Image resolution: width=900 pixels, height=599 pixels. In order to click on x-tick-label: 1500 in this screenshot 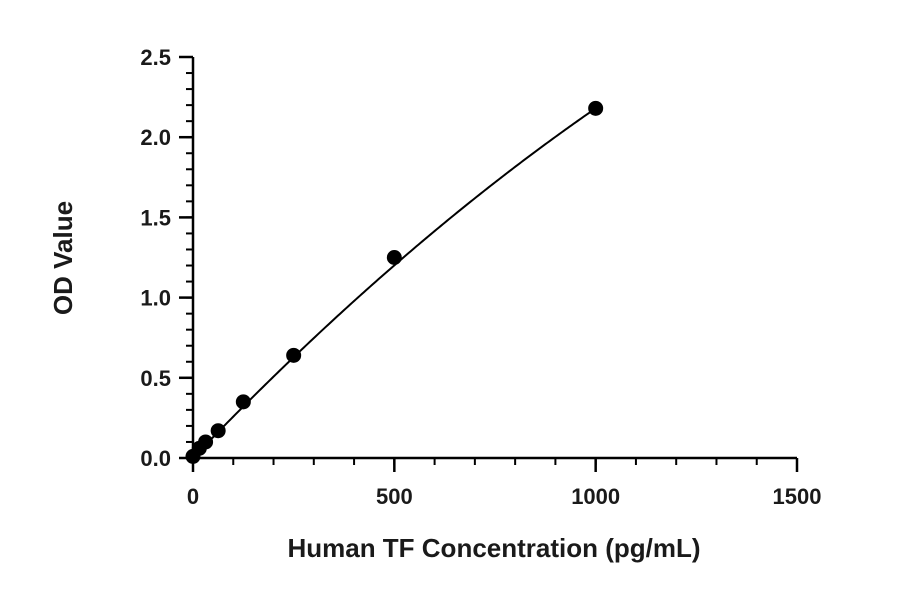, I will do `click(797, 496)`.